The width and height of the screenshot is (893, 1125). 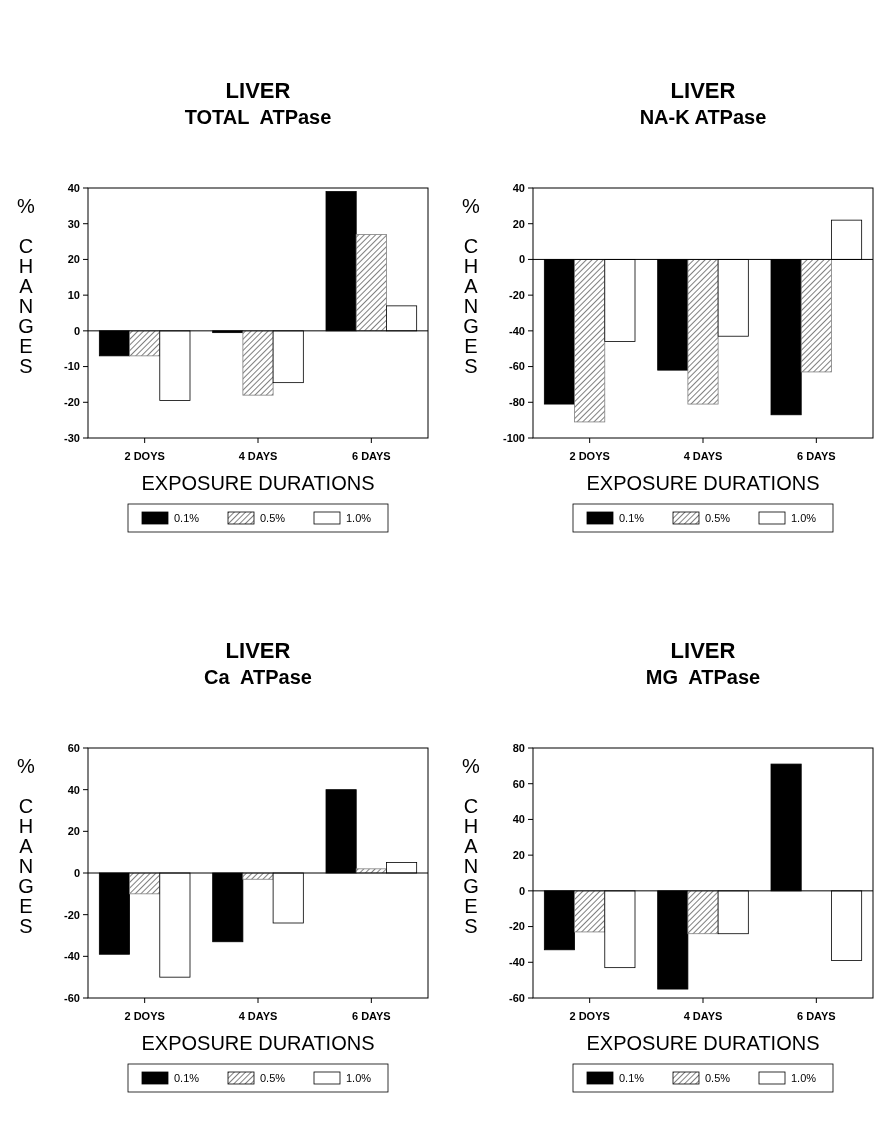 I want to click on y-tick-label: 80, so click(x=518, y=747).